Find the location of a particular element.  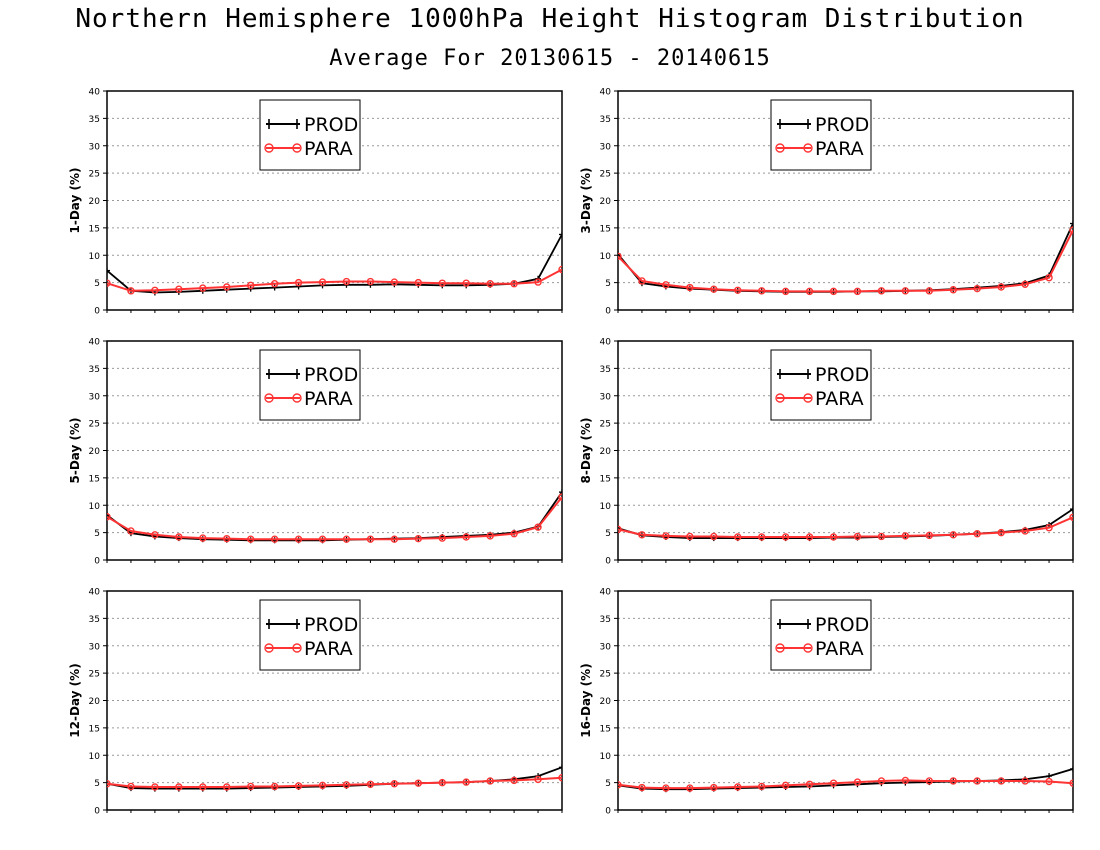

y-tick-label: 15 is located at coordinates (94, 479).